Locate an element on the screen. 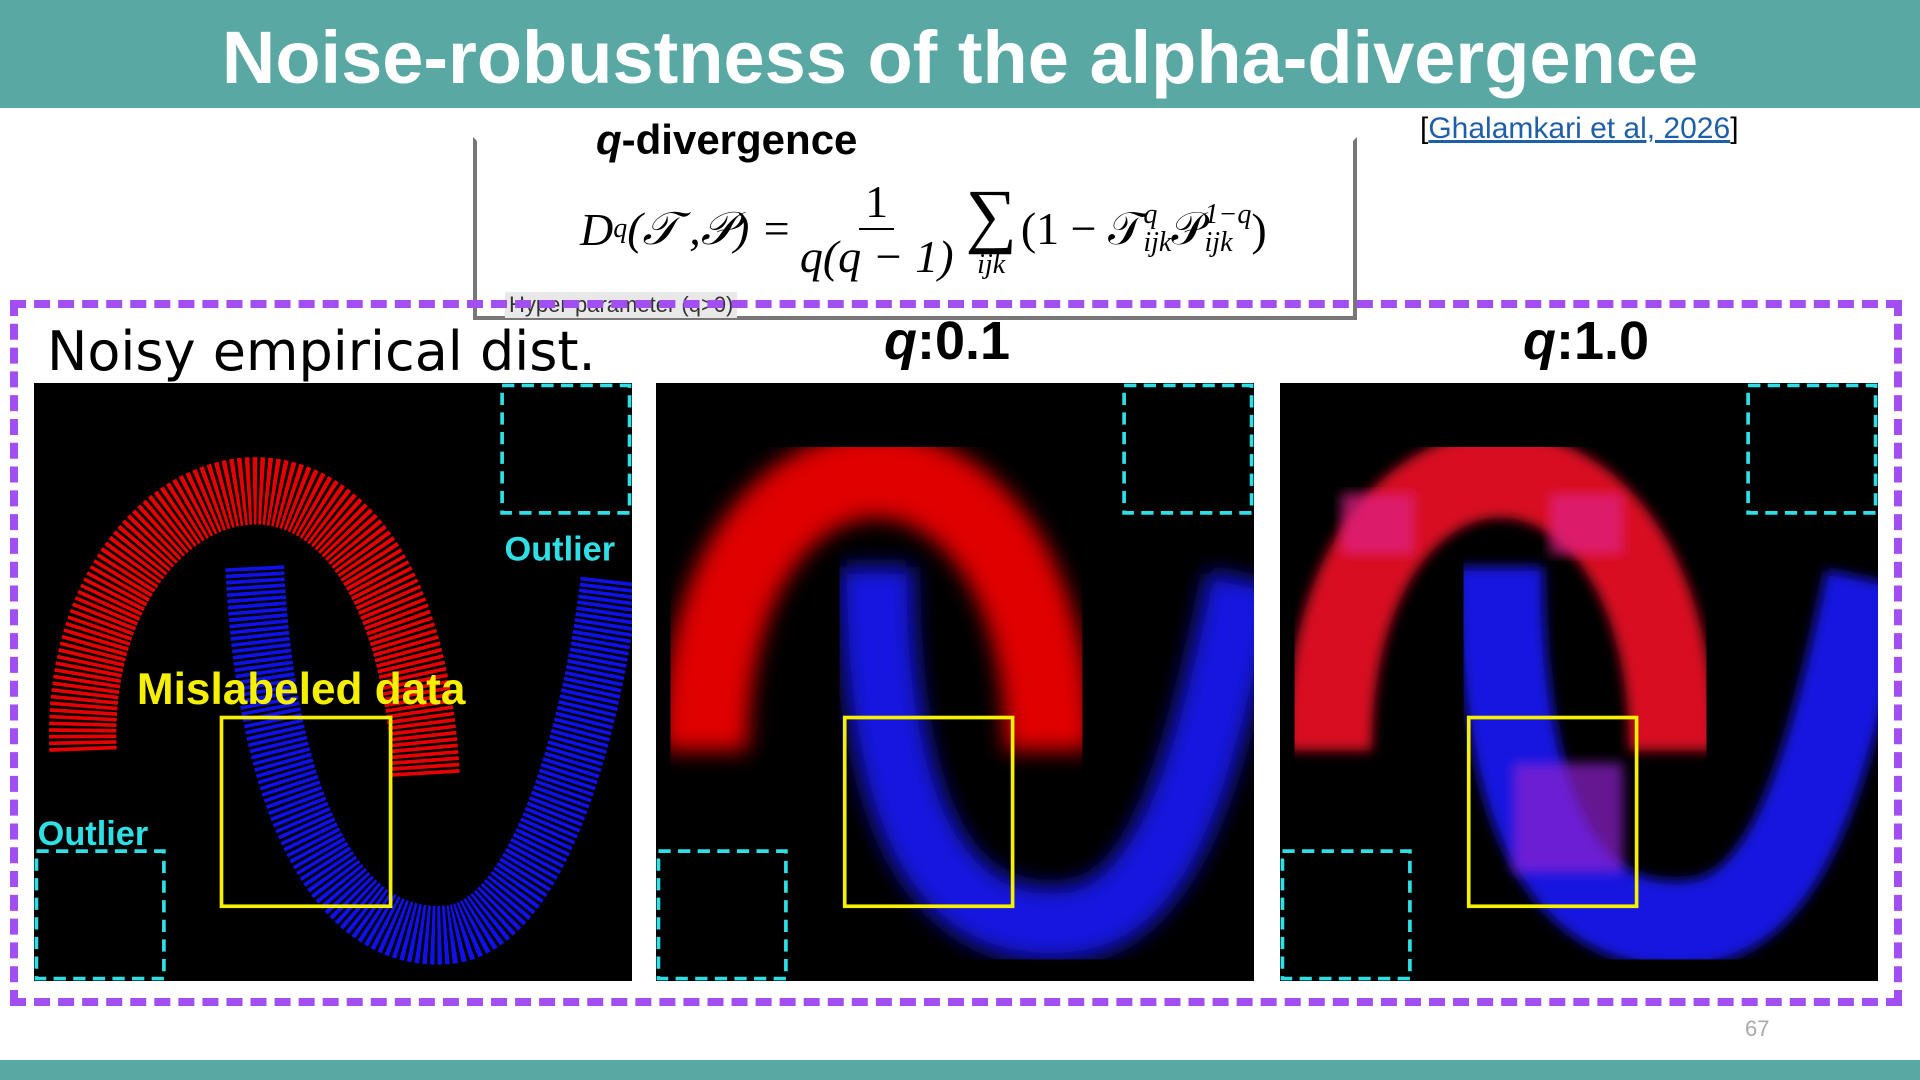 The width and height of the screenshot is (1920, 1080). title-bar is located at coordinates (960, 54).